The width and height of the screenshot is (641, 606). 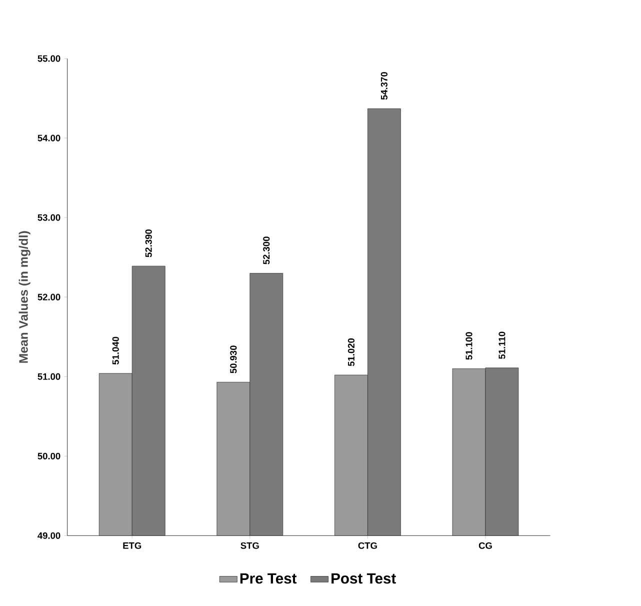 I want to click on y-tick-label: 50.00, so click(x=49, y=456).